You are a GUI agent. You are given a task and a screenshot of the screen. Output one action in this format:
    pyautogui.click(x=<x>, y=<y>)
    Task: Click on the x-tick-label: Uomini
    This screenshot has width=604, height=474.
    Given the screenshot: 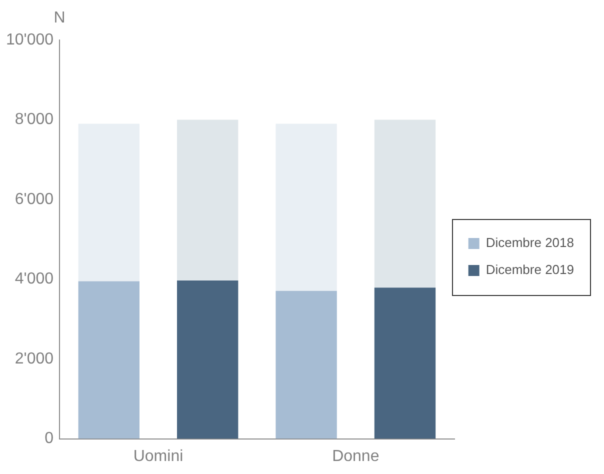 What is the action you would take?
    pyautogui.click(x=158, y=456)
    